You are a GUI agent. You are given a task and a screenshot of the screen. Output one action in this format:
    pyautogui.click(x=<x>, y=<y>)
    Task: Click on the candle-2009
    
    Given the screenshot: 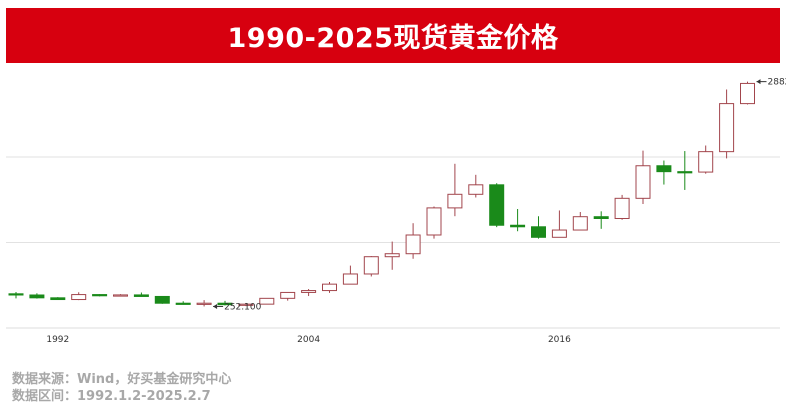 What is the action you would take?
    pyautogui.click(x=413, y=241)
    